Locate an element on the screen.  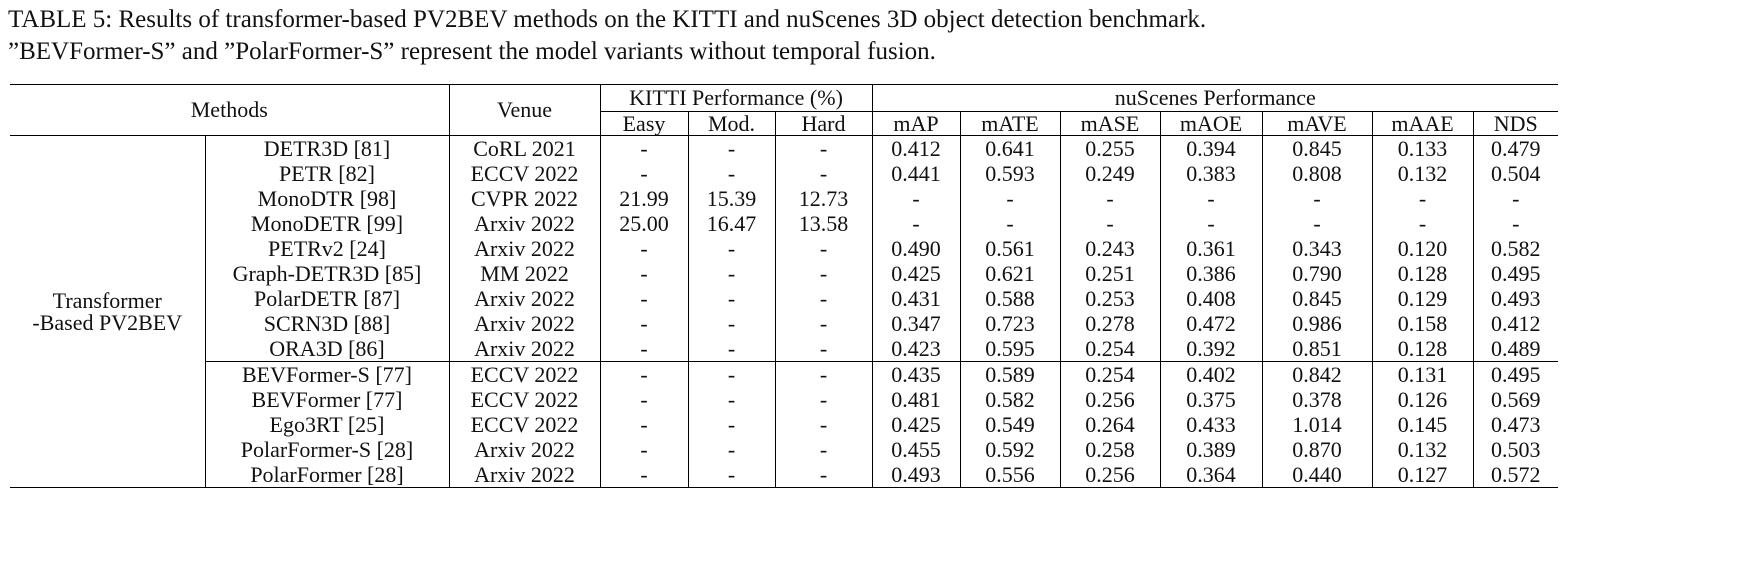
venue-cell: CoRL 2021 is located at coordinates (525, 148).